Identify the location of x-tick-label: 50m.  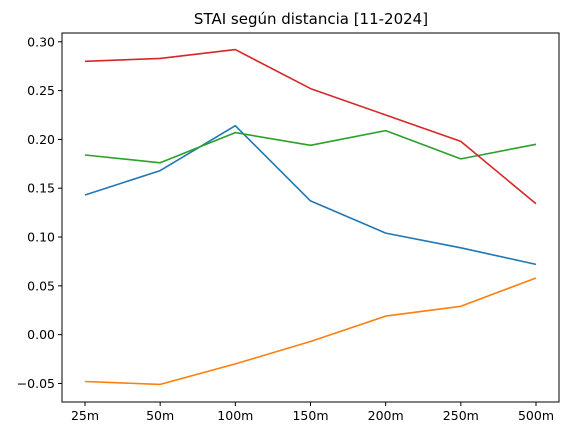
(160, 415).